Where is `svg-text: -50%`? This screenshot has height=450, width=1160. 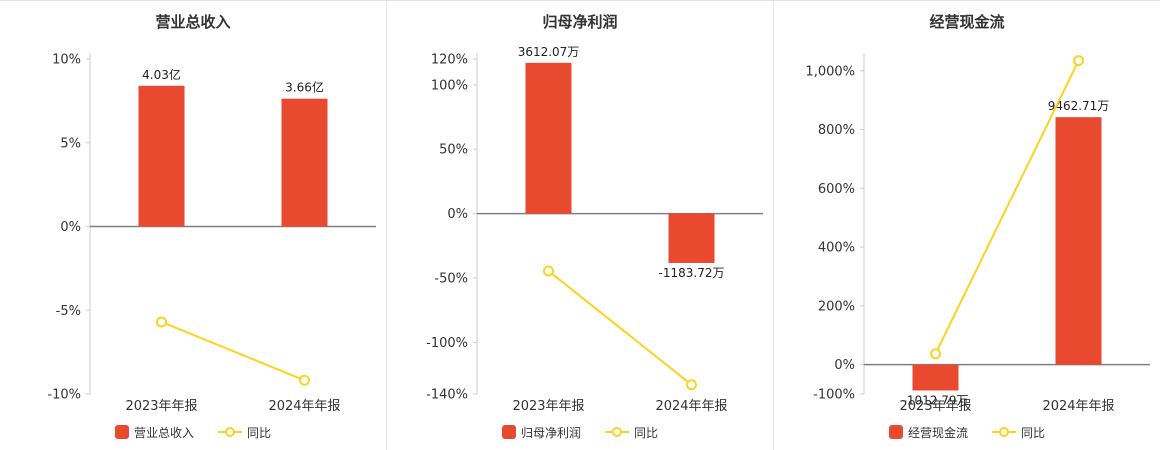 svg-text: -50% is located at coordinates (451, 279).